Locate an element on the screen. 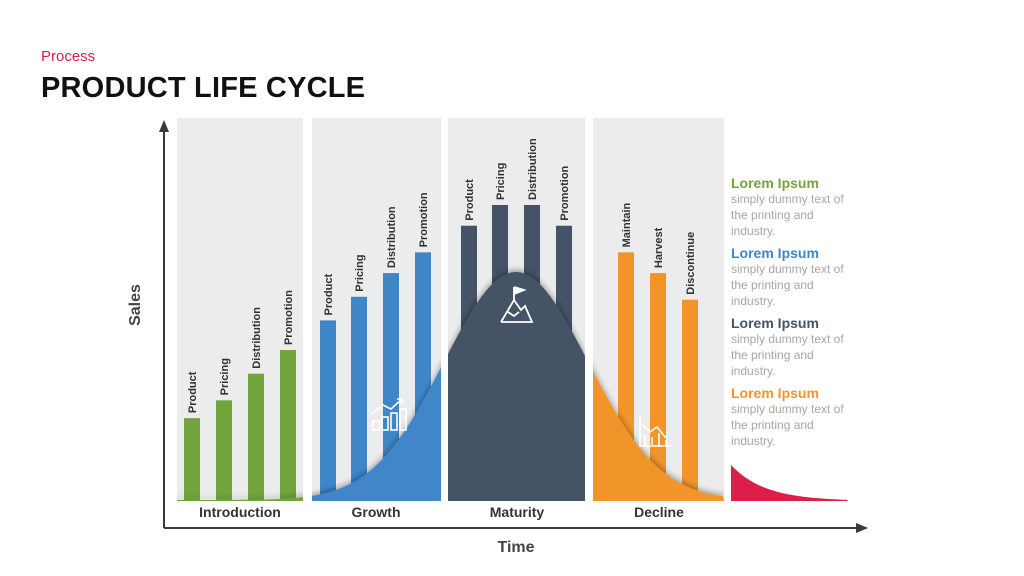 The height and width of the screenshot is (576, 1024). y-axis-label: Sales is located at coordinates (135, 305).